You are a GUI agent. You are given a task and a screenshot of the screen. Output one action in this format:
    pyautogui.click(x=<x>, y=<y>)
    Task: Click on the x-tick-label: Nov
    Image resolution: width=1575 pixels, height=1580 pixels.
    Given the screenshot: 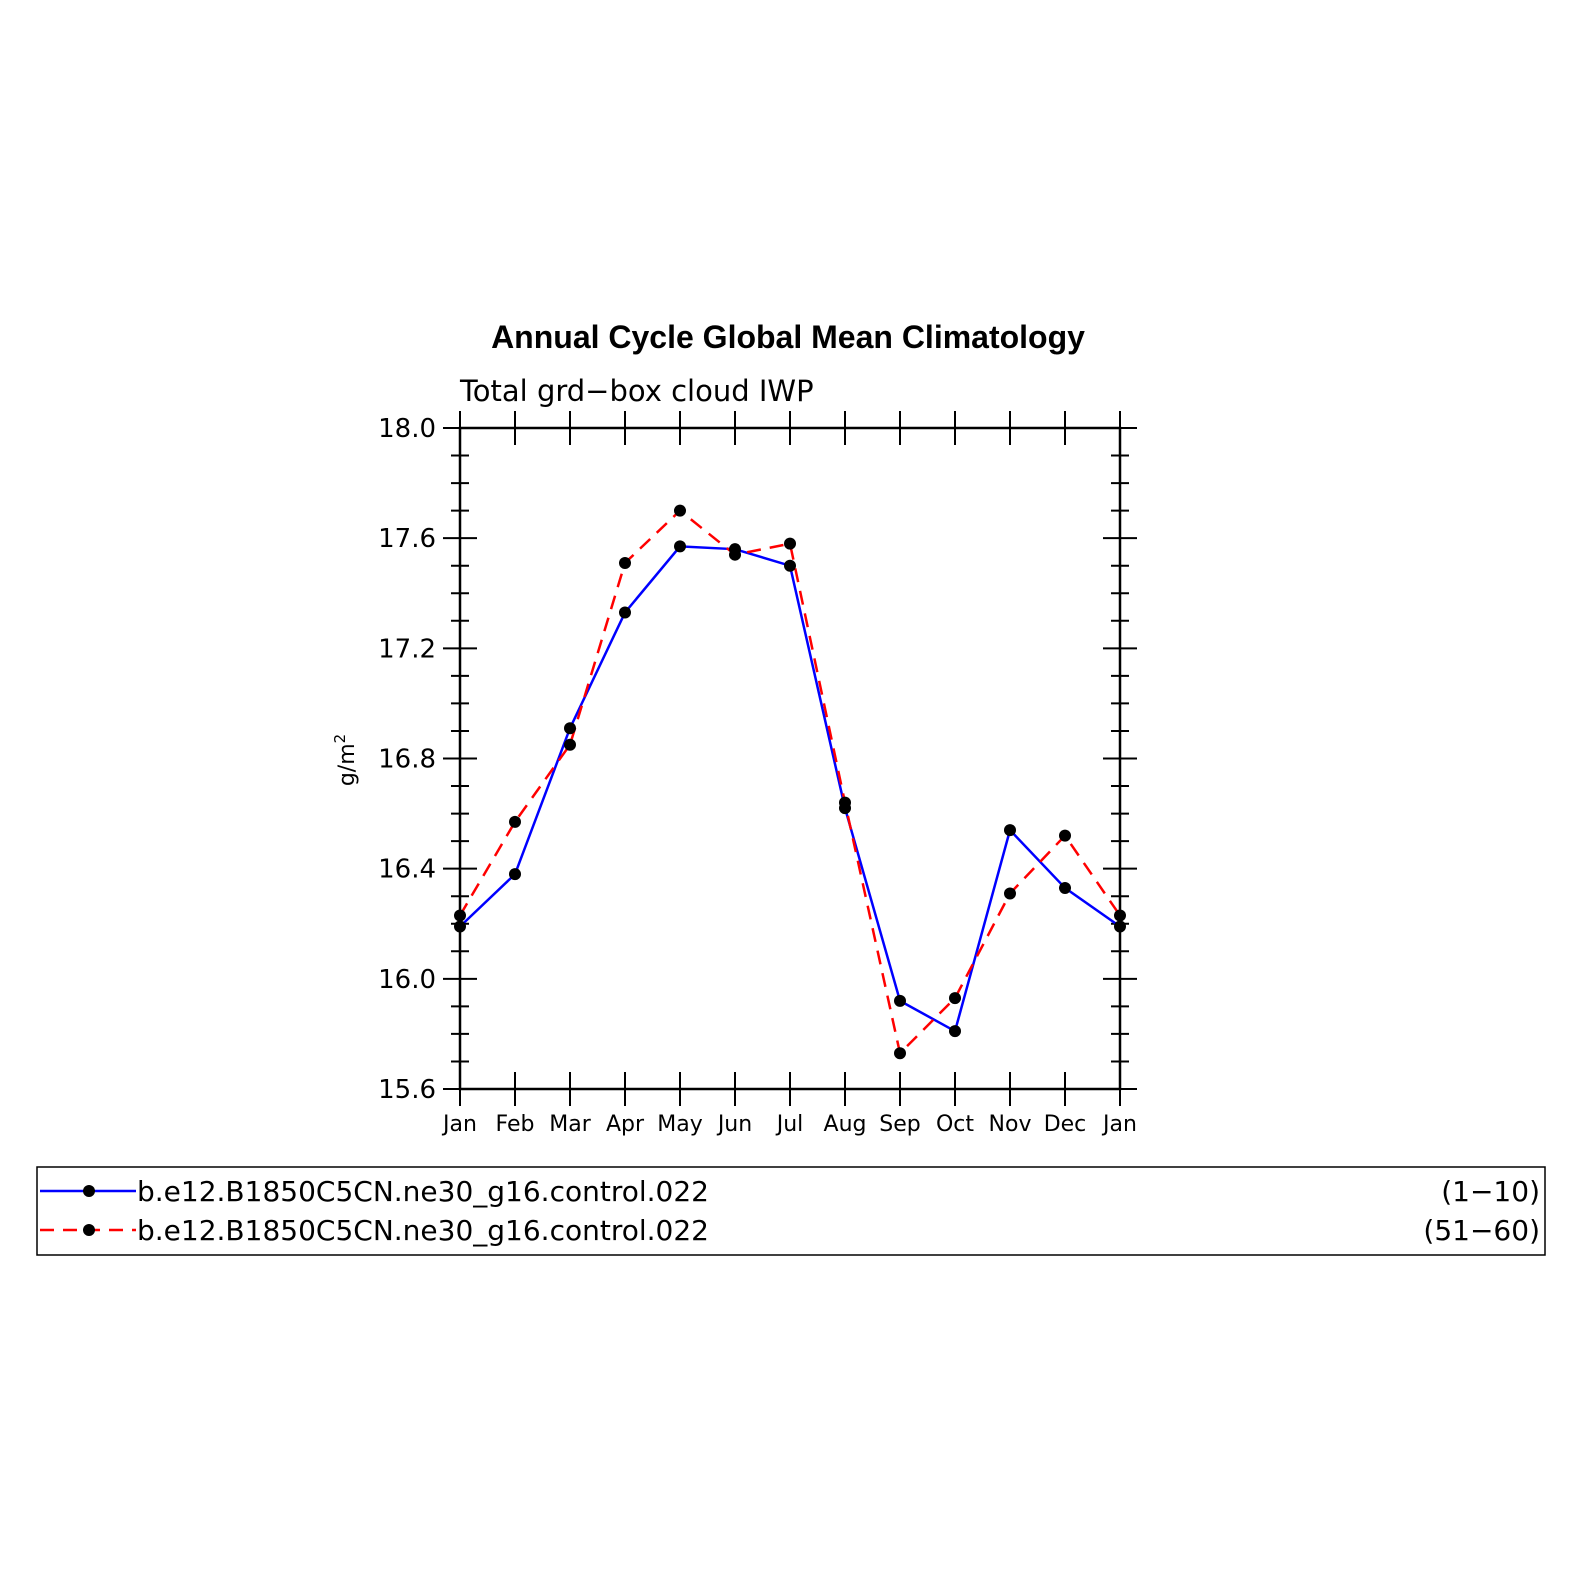 What is the action you would take?
    pyautogui.click(x=1010, y=1124)
    